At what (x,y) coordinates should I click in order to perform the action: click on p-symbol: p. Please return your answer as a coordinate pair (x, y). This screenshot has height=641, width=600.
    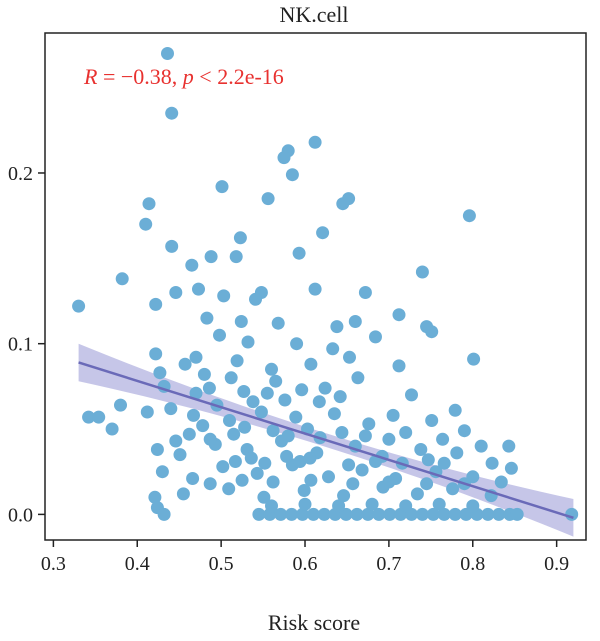
    Looking at the image, I should click on (187, 76).